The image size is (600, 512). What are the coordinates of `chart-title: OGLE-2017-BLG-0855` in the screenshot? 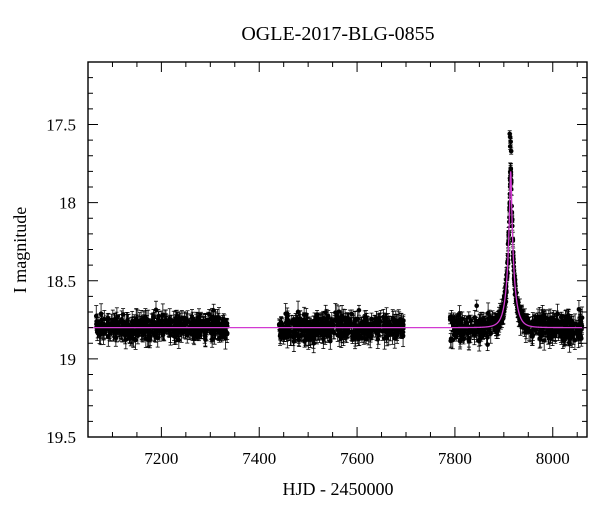 It's located at (337, 34).